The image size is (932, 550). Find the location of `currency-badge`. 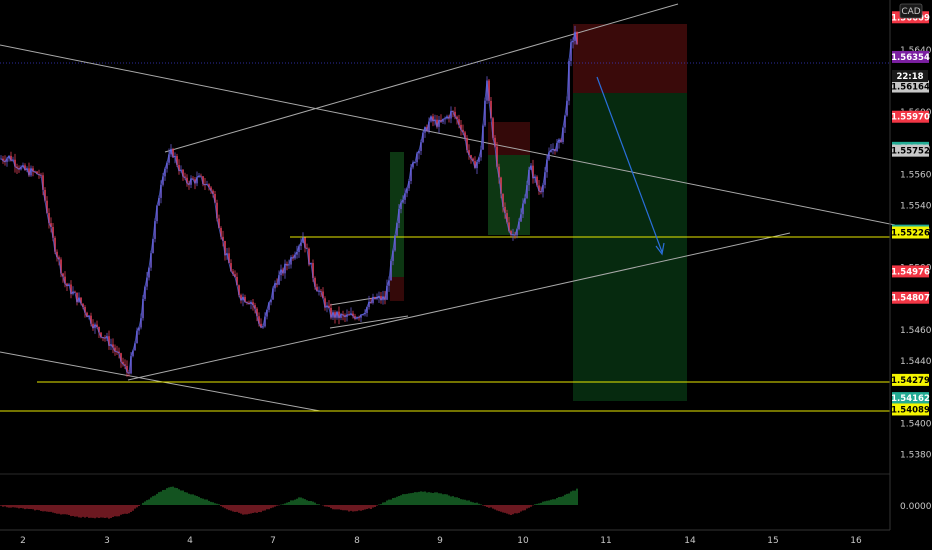

currency-badge is located at coordinates (911, 11).